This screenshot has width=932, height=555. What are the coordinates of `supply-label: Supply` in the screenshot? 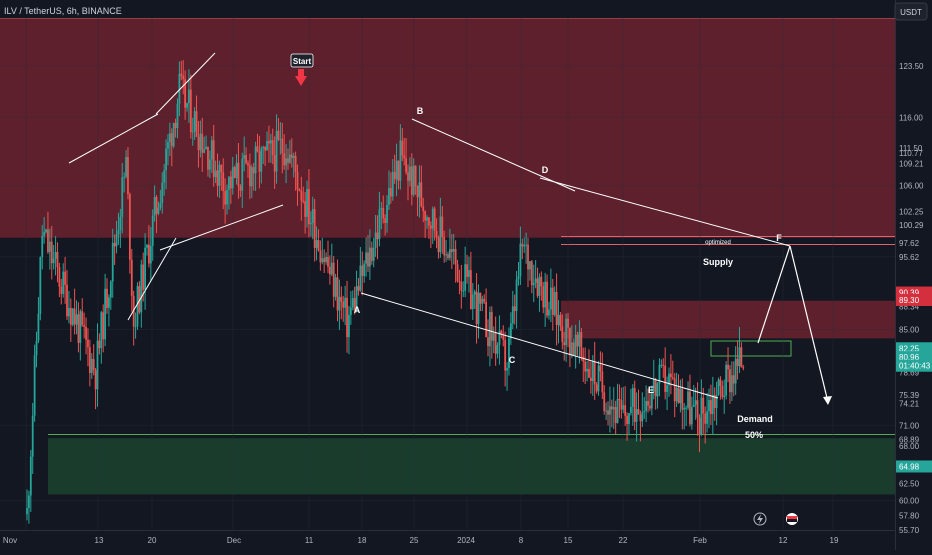 It's located at (718, 262).